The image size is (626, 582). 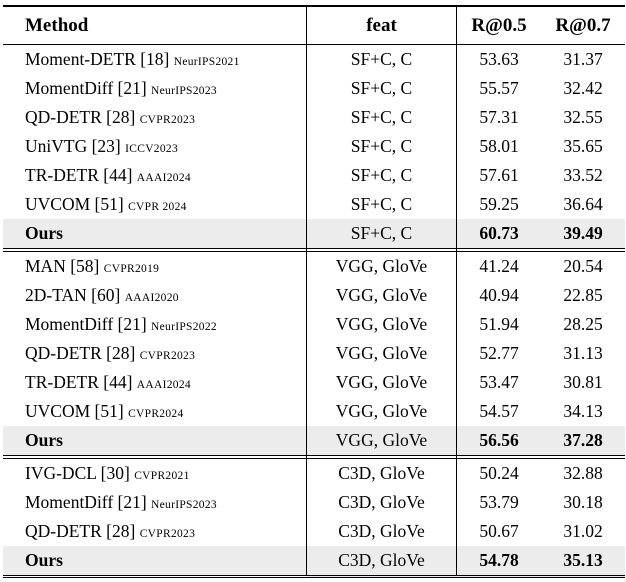 I want to click on table-row: UVCOM [51] CVPR2024 VGG, GloVe 54.57 34.13, so click(x=314, y=411).